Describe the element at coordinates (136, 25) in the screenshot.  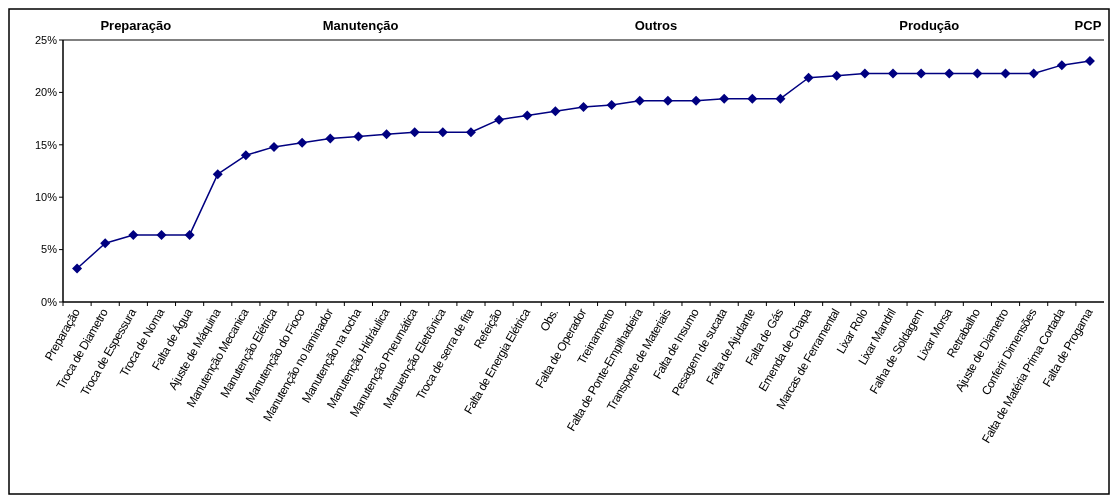
I see `text: Preparação` at that location.